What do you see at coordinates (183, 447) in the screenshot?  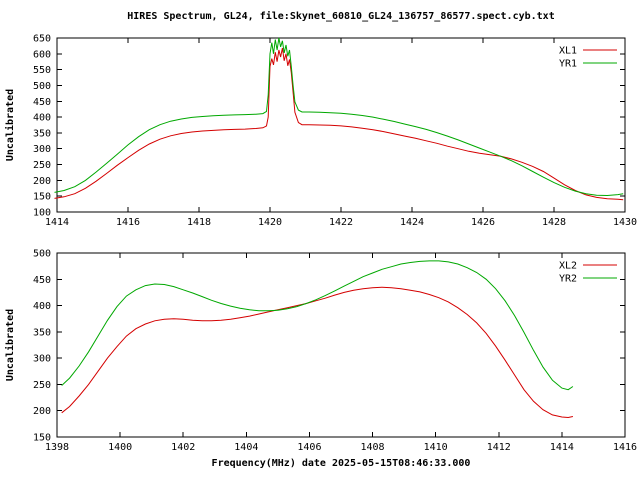 I see `x-tick-label: 1402` at bounding box center [183, 447].